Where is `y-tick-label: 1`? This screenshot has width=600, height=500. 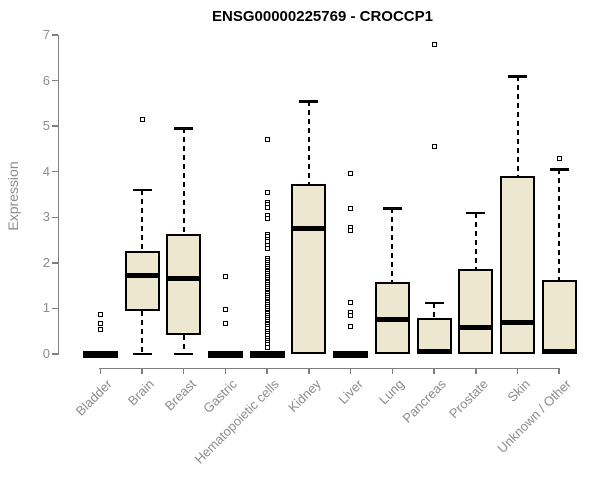
y-tick-label: 1 is located at coordinates (46, 308).